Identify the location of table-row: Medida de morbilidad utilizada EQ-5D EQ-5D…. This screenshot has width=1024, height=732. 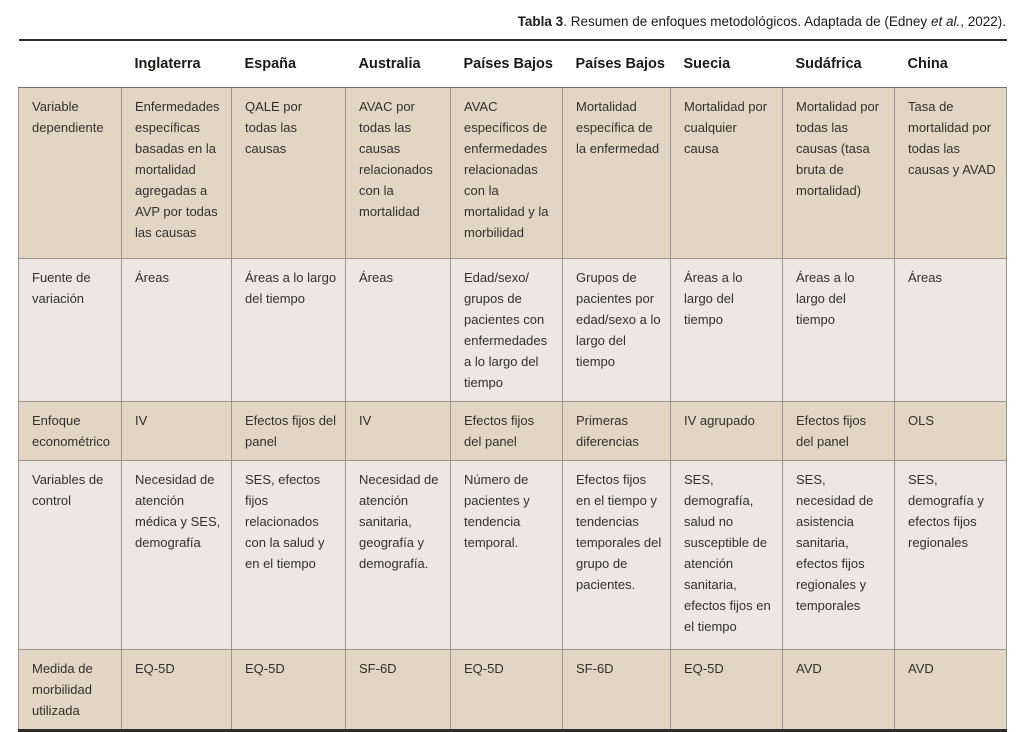
(512, 690).